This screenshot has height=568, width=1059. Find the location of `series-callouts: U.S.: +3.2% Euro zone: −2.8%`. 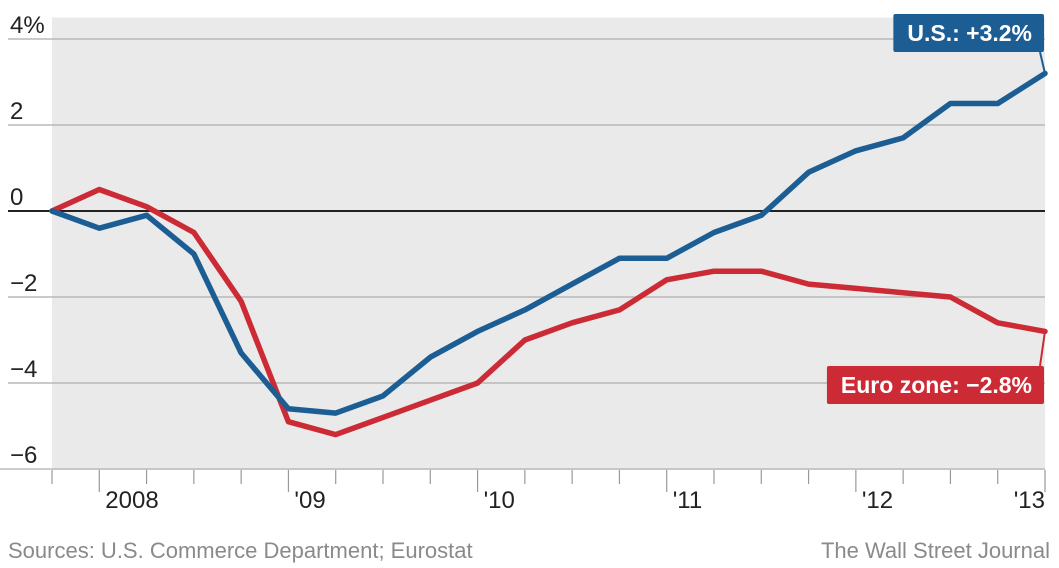

series-callouts: U.S.: +3.2% Euro zone: −2.8% is located at coordinates (936, 209).